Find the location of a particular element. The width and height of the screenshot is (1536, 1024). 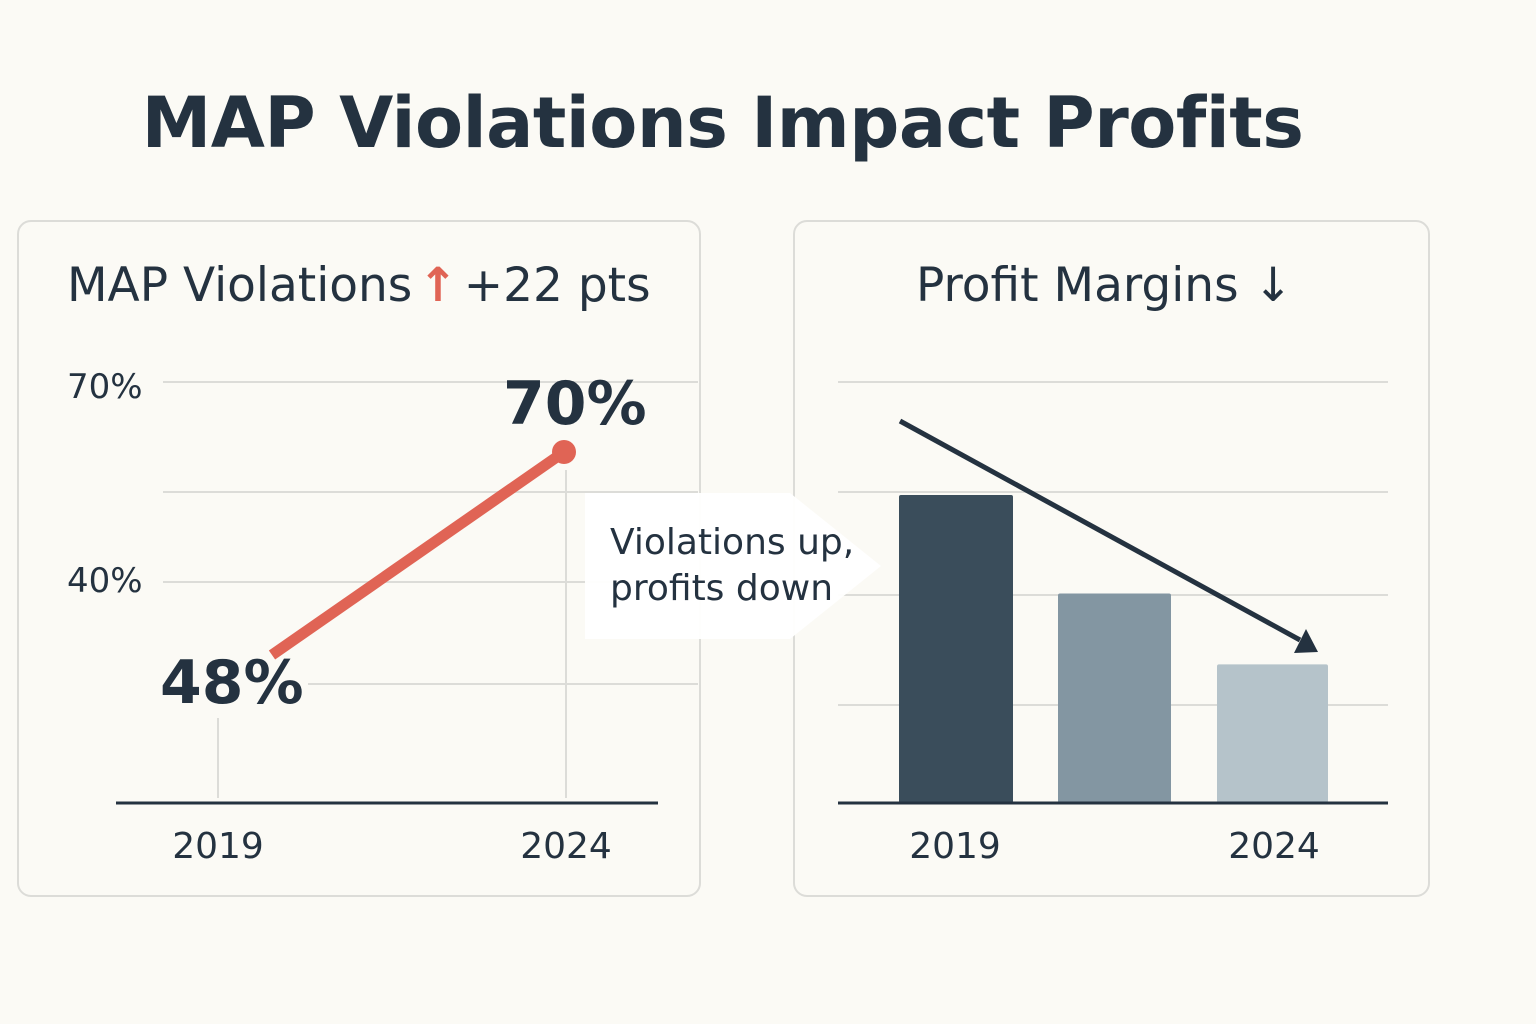

callout-arrow-shape is located at coordinates (733, 566).